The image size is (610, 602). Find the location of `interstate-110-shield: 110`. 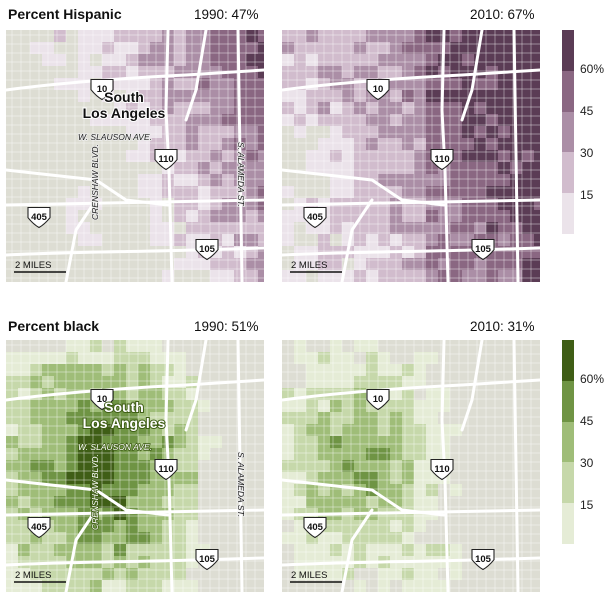

interstate-110-shield: 110 is located at coordinates (442, 469).